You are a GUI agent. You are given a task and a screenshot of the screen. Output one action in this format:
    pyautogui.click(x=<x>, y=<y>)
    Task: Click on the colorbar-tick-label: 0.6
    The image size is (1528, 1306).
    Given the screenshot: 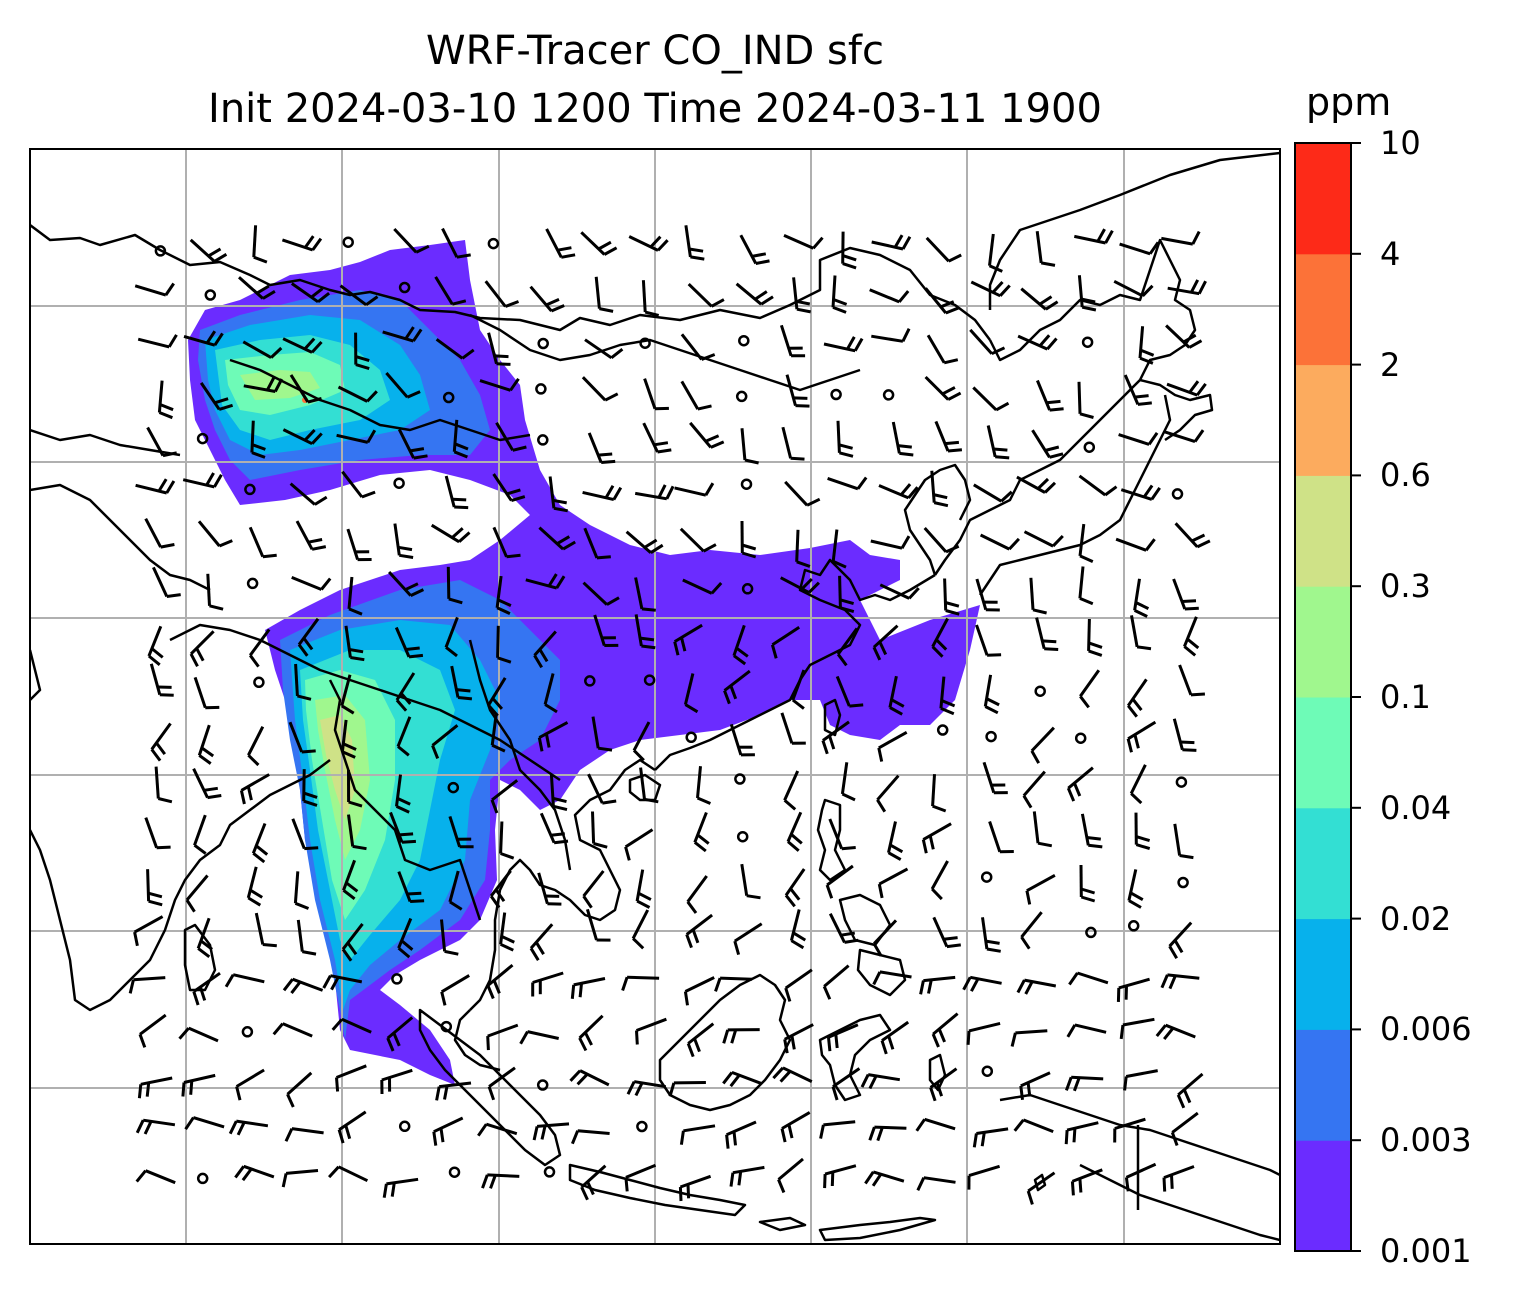 What is the action you would take?
    pyautogui.click(x=1405, y=475)
    